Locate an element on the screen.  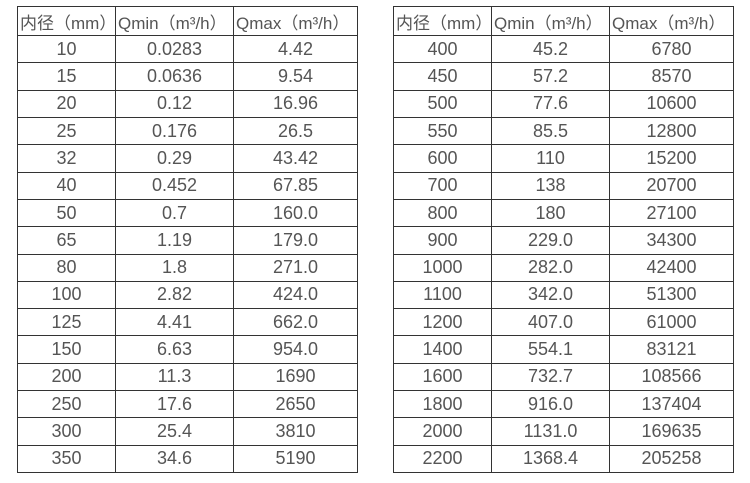
cell-diameter: 250 is located at coordinates (66, 404).